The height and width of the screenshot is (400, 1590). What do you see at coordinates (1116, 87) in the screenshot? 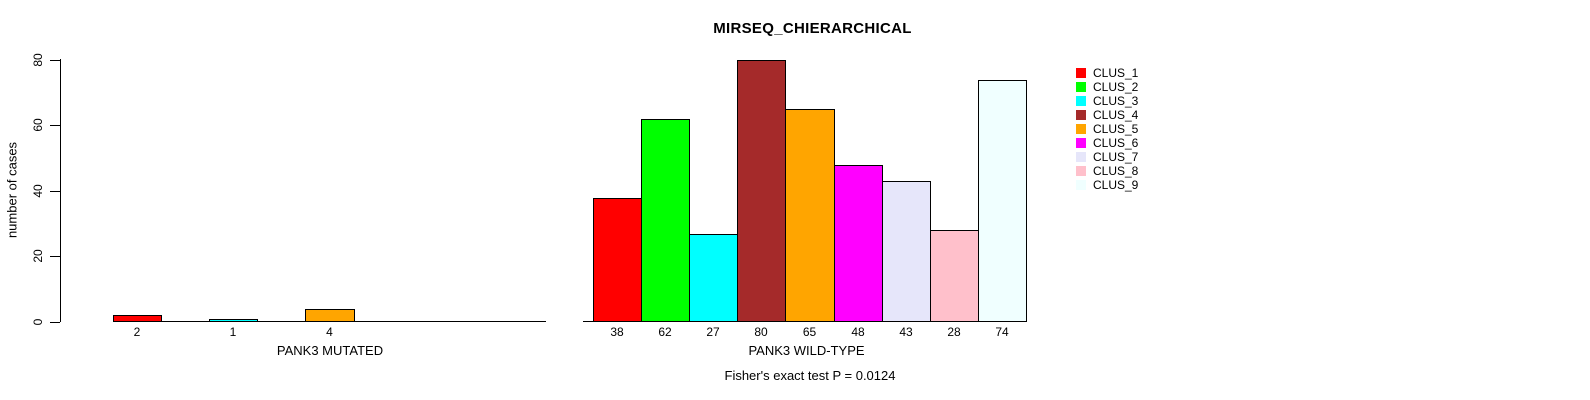
I see `legend-label: CLUS_2` at bounding box center [1116, 87].